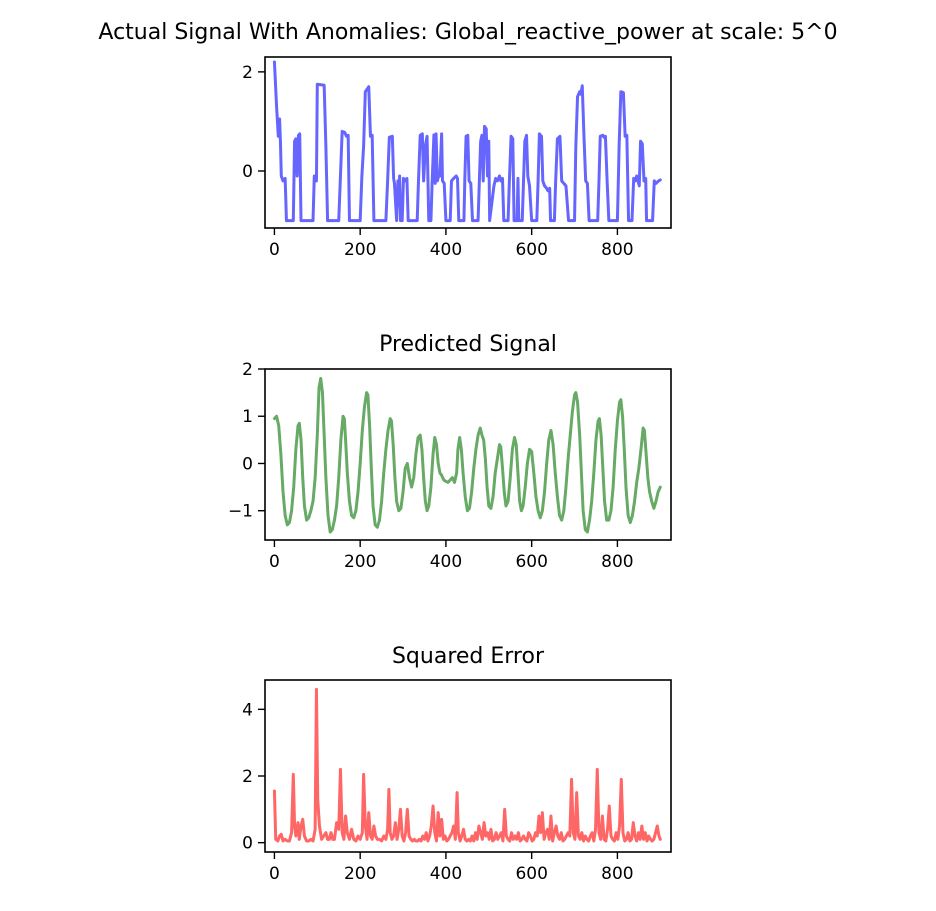 The width and height of the screenshot is (936, 911). I want to click on predicted-signal-y-tick-label: 1, so click(247, 417).